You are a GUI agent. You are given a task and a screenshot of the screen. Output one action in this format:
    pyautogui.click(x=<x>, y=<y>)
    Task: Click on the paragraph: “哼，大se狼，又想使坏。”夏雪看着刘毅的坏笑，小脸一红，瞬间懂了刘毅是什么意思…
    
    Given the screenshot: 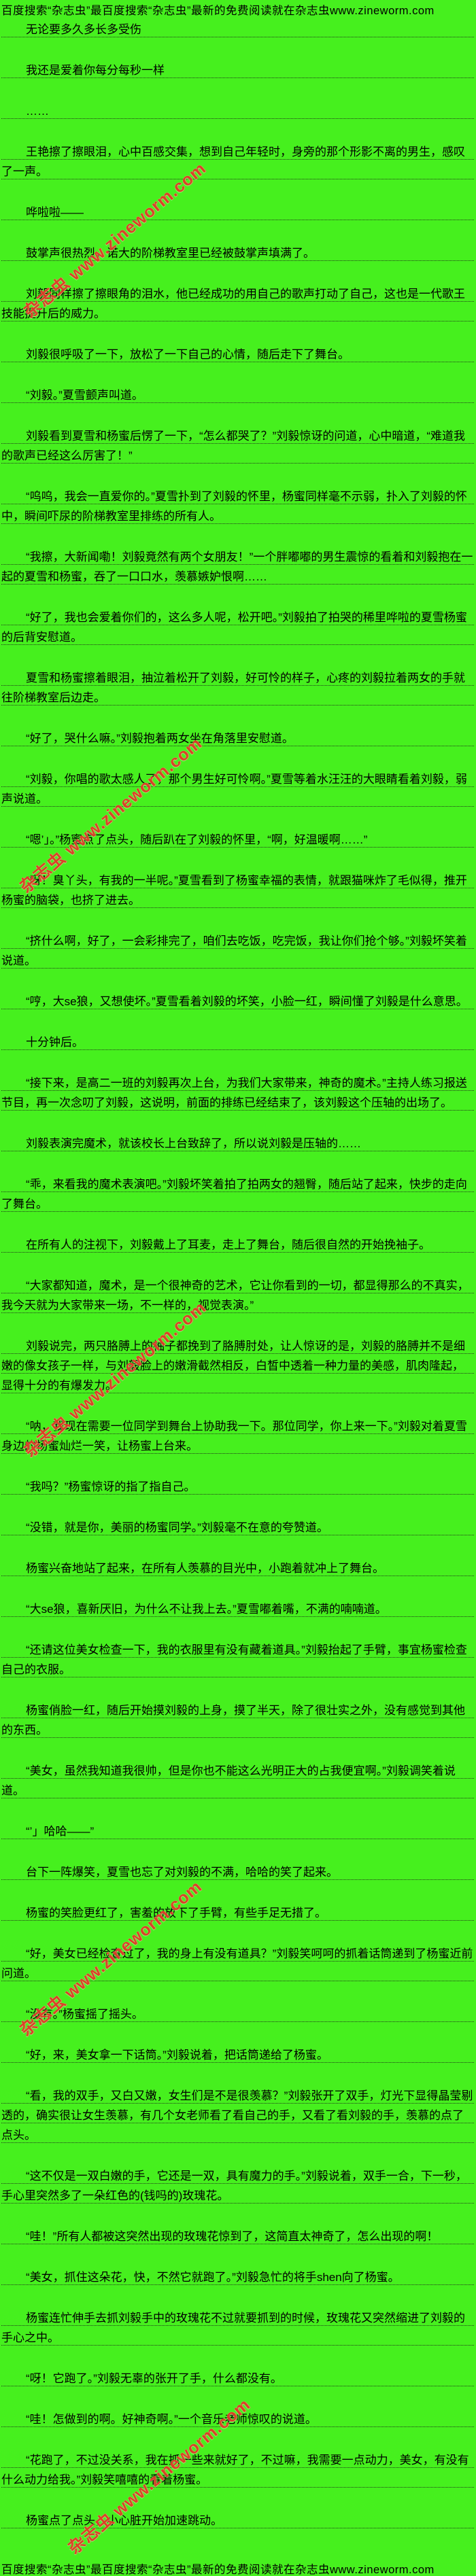 What is the action you would take?
    pyautogui.click(x=238, y=1001)
    